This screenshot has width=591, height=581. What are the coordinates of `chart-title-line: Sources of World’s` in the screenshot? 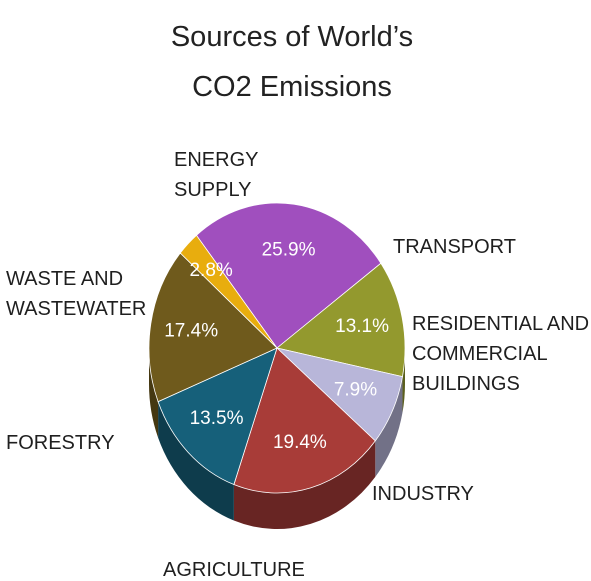 It's located at (292, 37).